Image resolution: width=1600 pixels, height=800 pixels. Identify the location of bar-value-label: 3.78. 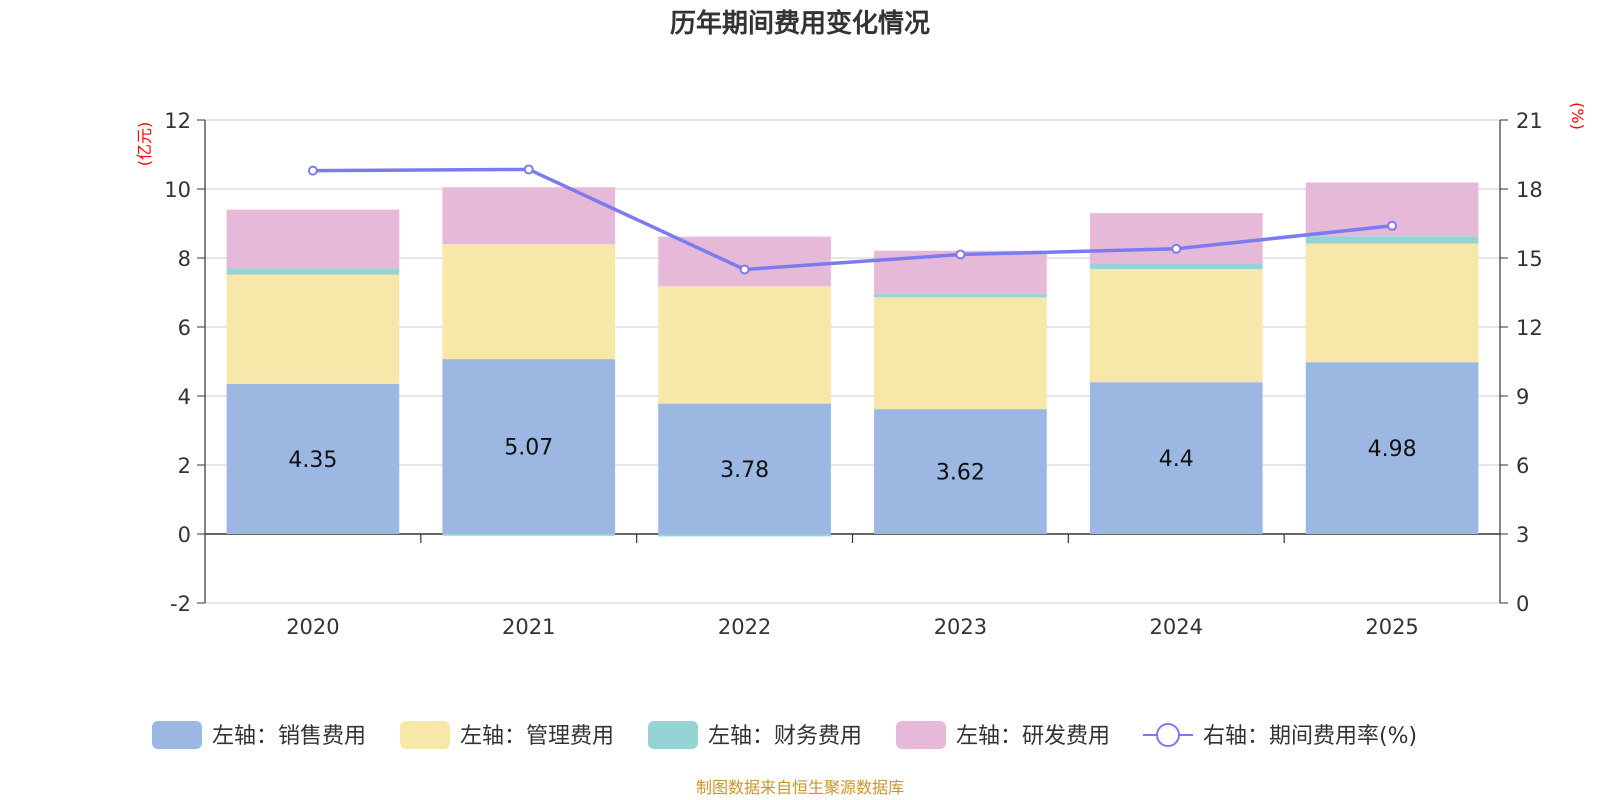
(744, 470).